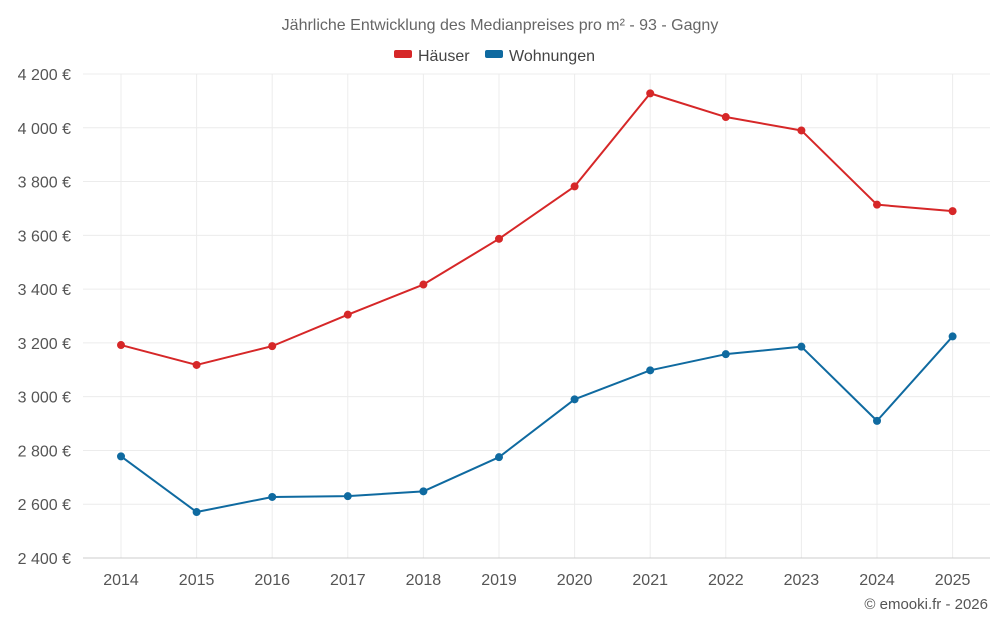 The image size is (1000, 625). I want to click on legend-swatch-haeuser, so click(403, 54).